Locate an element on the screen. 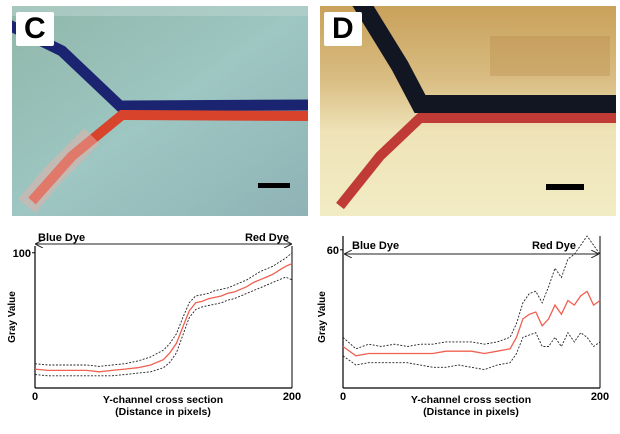 This screenshot has height=434, width=620. series-lower-line is located at coordinates (163, 326).